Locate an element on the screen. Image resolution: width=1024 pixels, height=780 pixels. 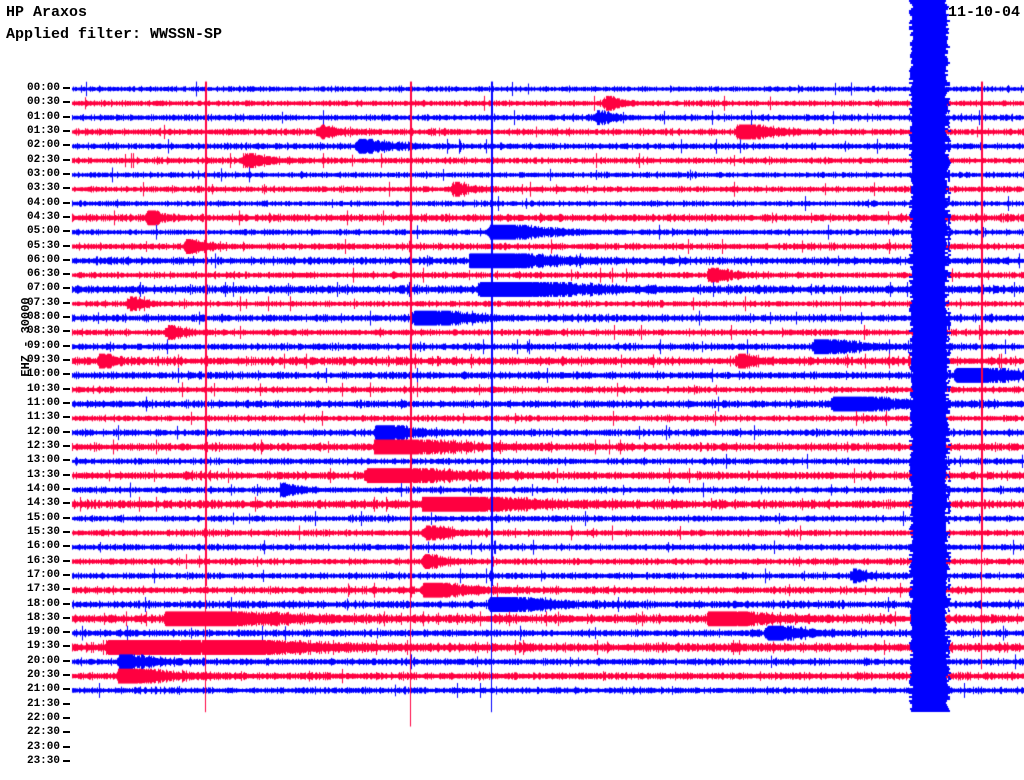
time-axis-row: 11:00 is located at coordinates (36, 405).